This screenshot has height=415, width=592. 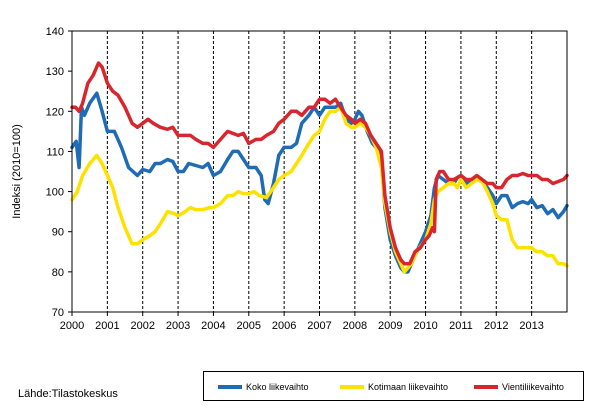 I want to click on x-tick-label: 2012, so click(x=496, y=326).